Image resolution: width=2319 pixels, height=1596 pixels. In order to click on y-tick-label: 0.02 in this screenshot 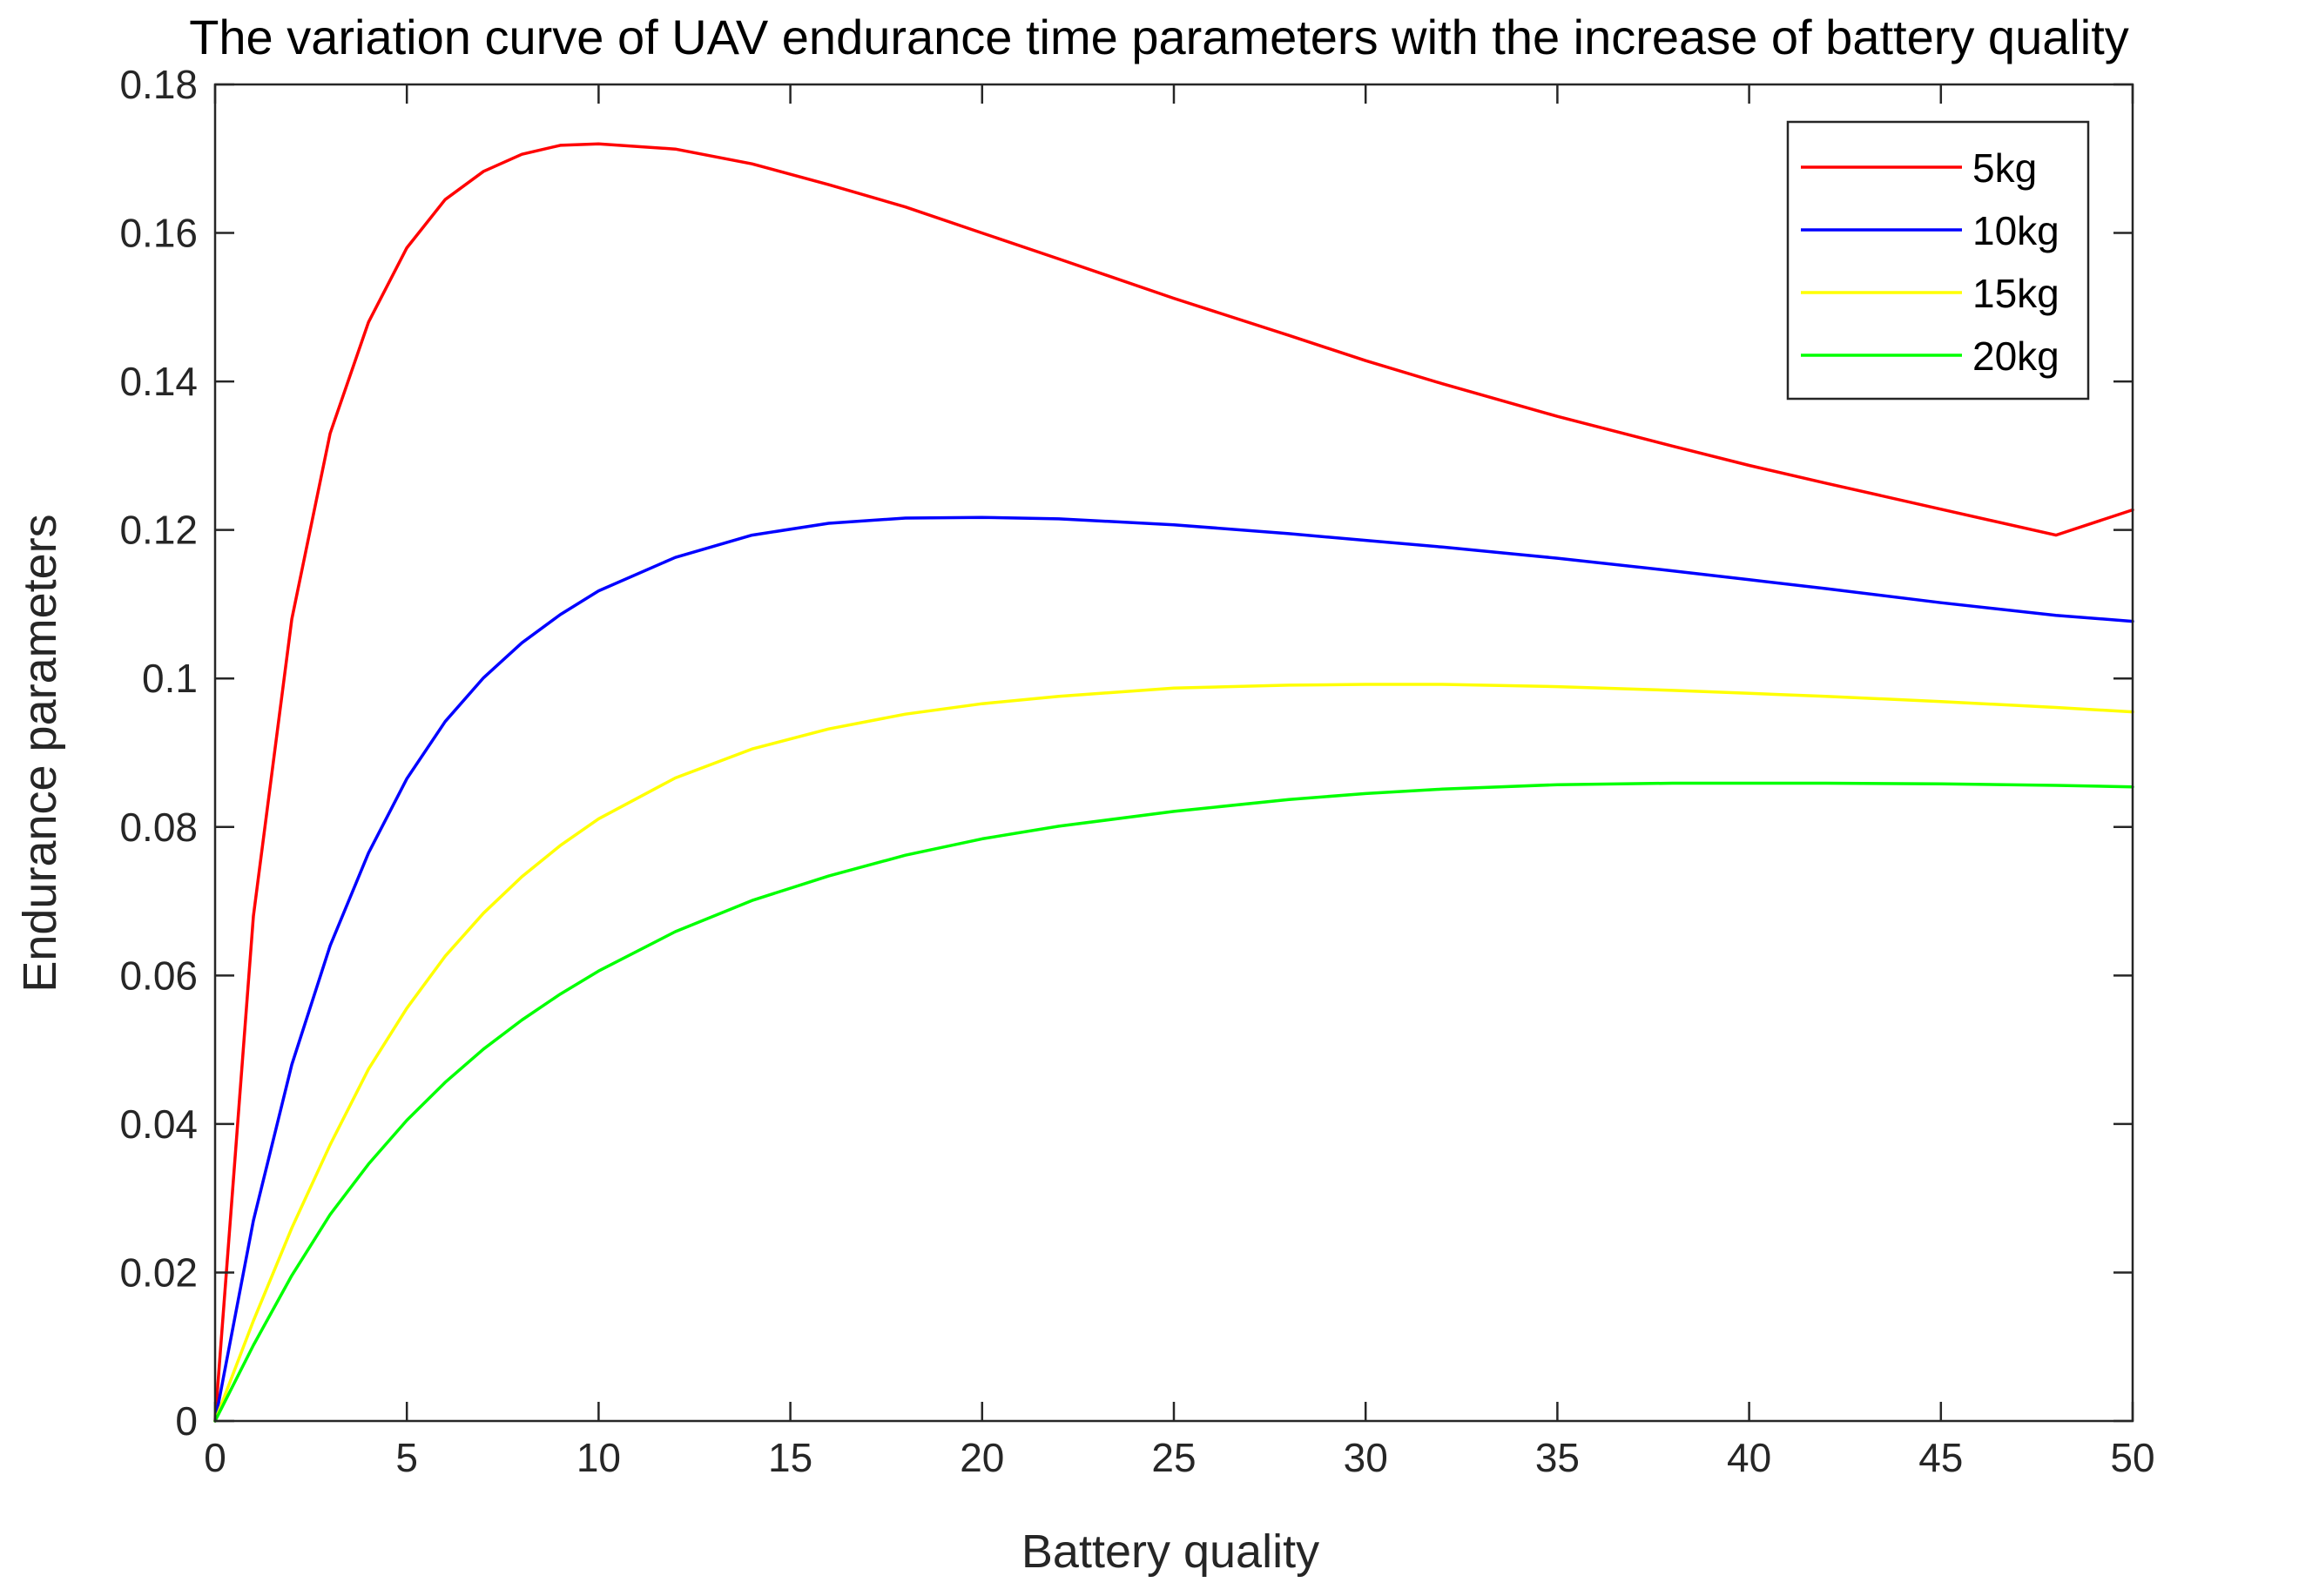, I will do `click(158, 1272)`.